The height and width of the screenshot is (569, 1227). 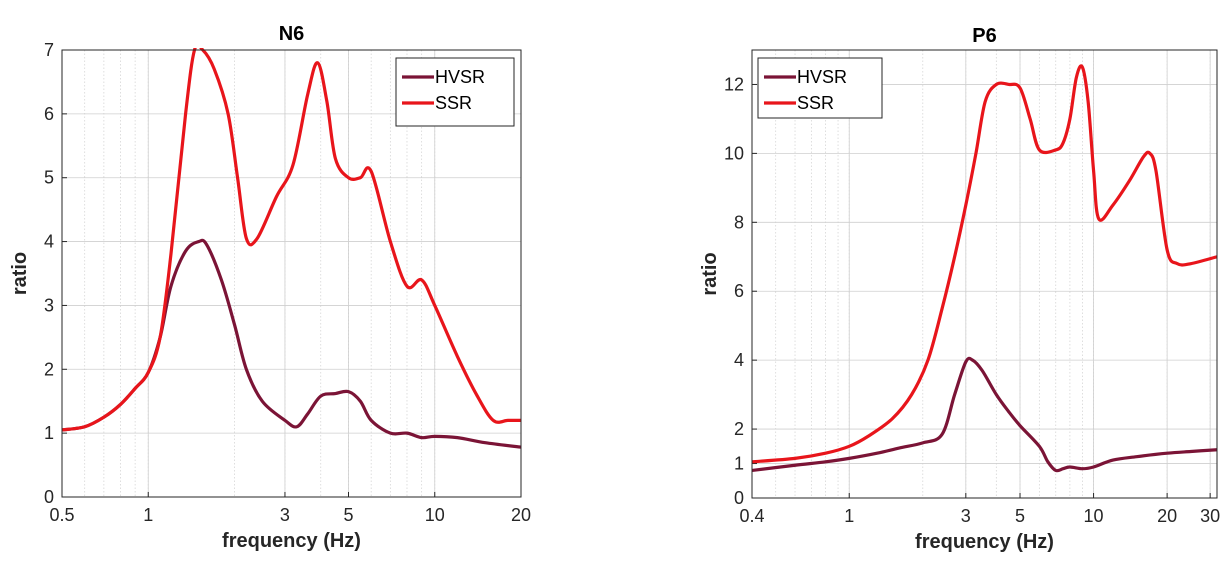 I want to click on x-tick-label: 30, so click(x=1210, y=516).